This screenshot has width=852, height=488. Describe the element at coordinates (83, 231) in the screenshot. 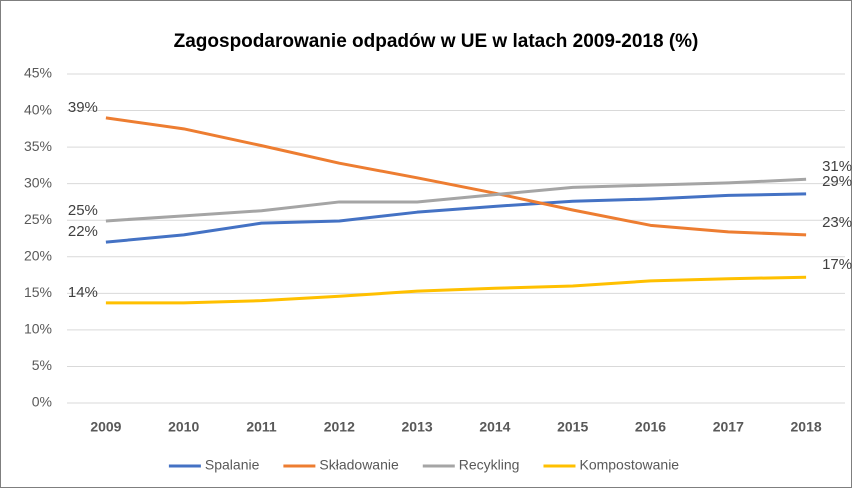

I see `data-label: 22%` at that location.